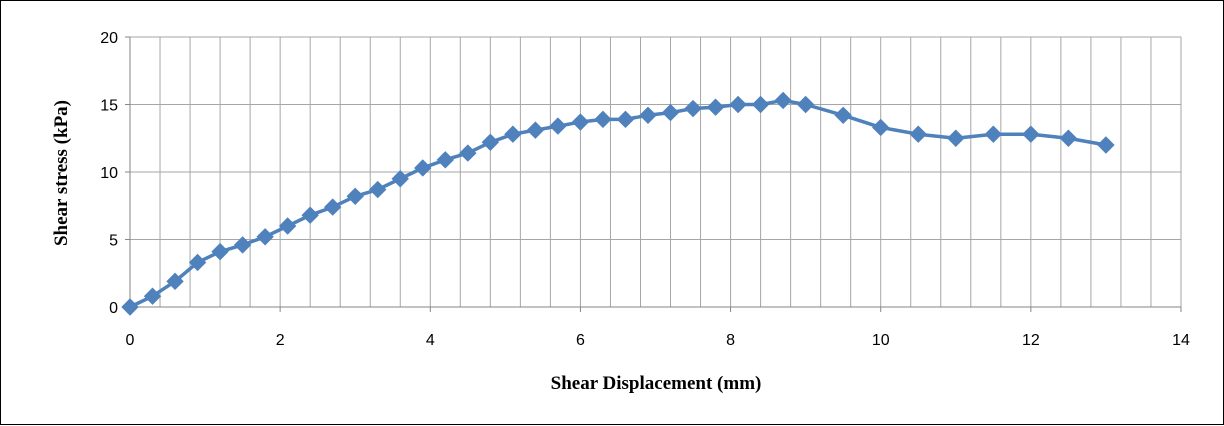  Describe the element at coordinates (113, 308) in the screenshot. I see `y-tick-label: 0` at that location.